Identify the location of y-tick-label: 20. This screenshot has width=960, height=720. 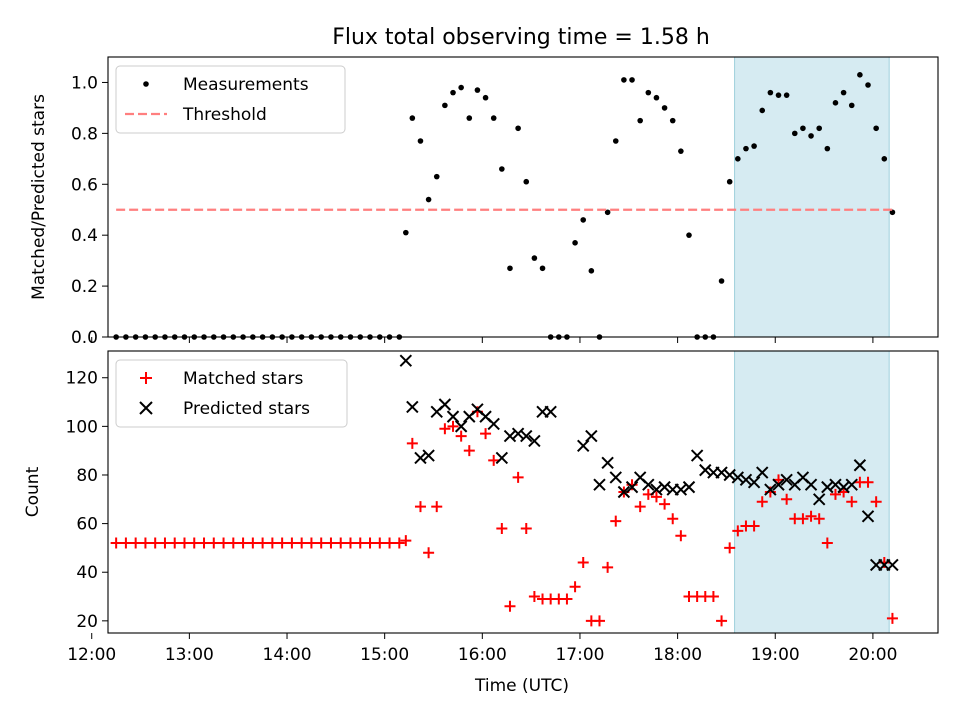
(87, 622).